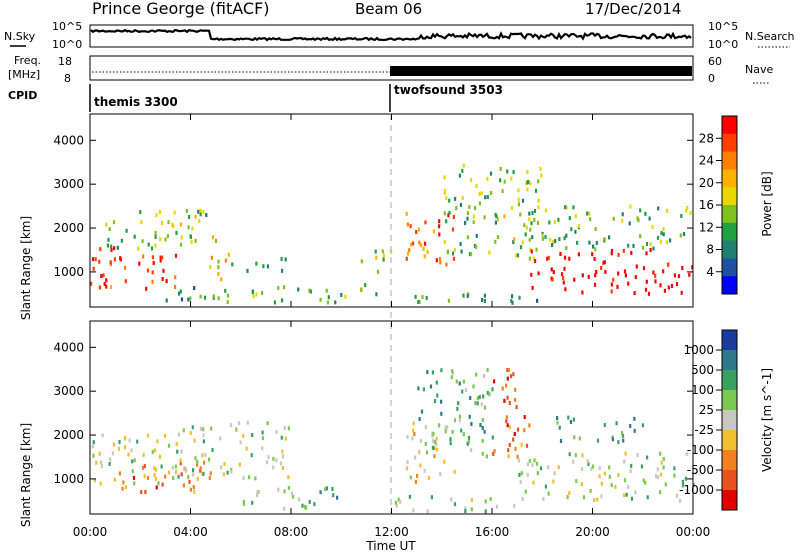  Describe the element at coordinates (68, 391) in the screenshot. I see `y-tick-label: 3000` at that location.